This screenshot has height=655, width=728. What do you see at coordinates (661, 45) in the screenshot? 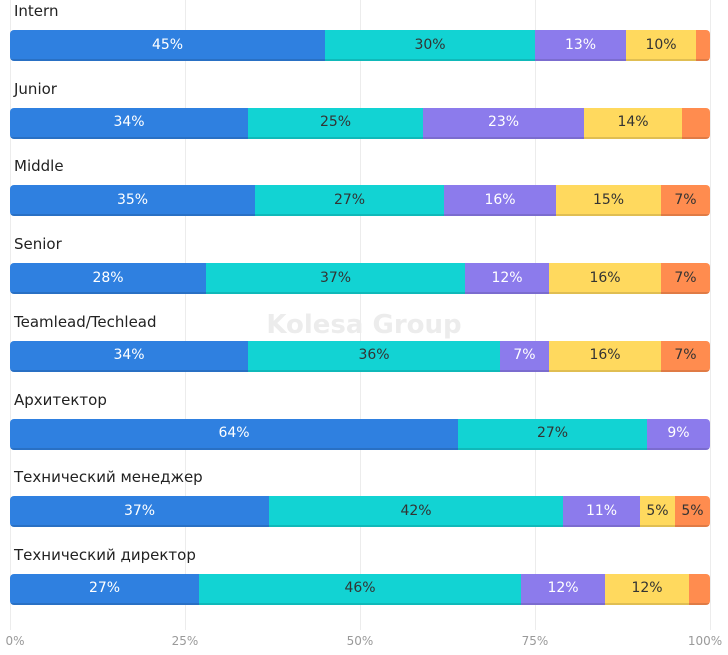
I see `bar-segment: 10%` at bounding box center [661, 45].